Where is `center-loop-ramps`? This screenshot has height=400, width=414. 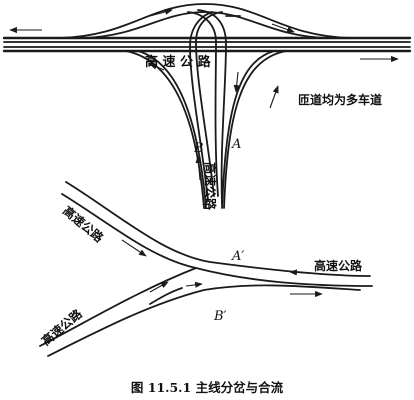
center-loop-ramps is located at coordinates (214, 107).